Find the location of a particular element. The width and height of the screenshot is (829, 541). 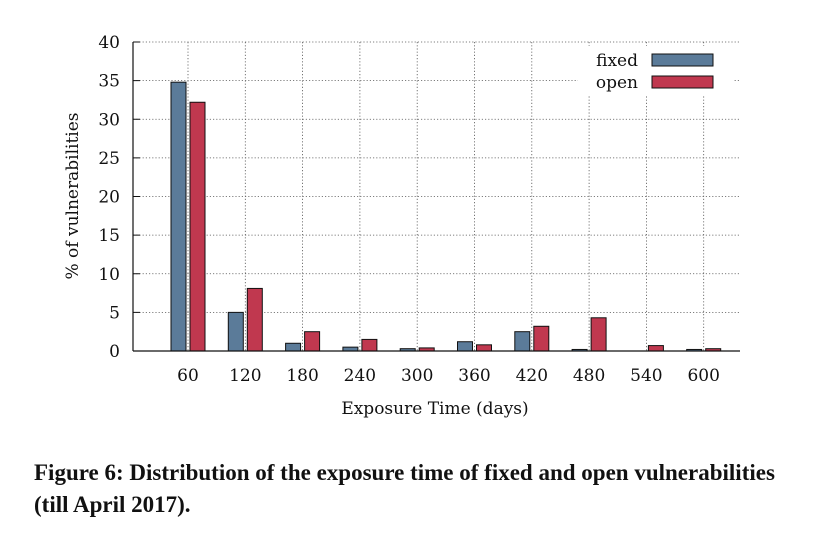

x-tick-labels: 60 120 180 240 300 360 420 480 540 600 is located at coordinates (448, 376).